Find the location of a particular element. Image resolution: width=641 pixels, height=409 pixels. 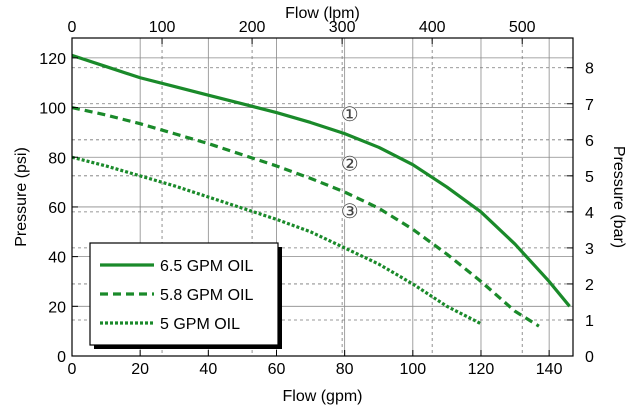

y2-tick-label: 1 is located at coordinates (589, 321).